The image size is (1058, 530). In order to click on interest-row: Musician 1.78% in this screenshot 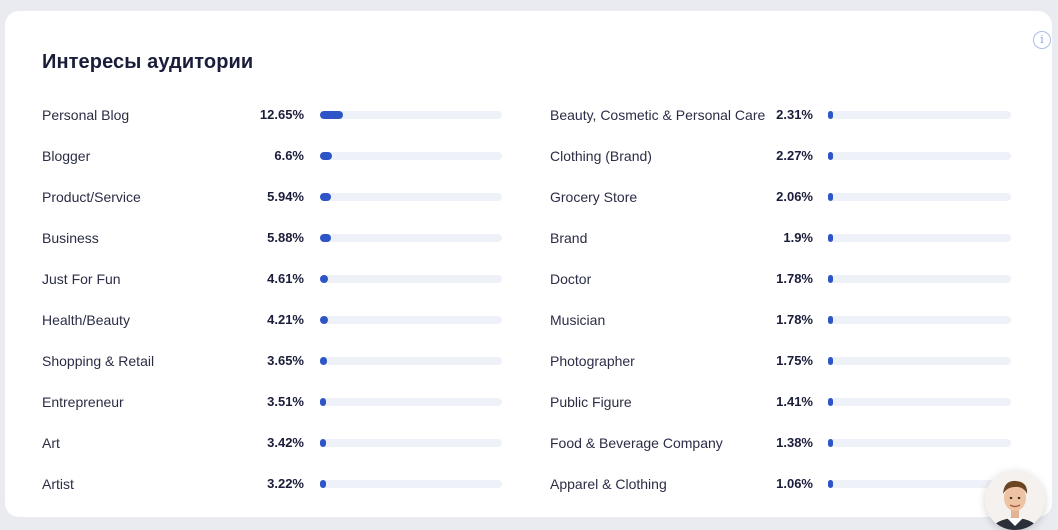, I will do `click(780, 326)`.